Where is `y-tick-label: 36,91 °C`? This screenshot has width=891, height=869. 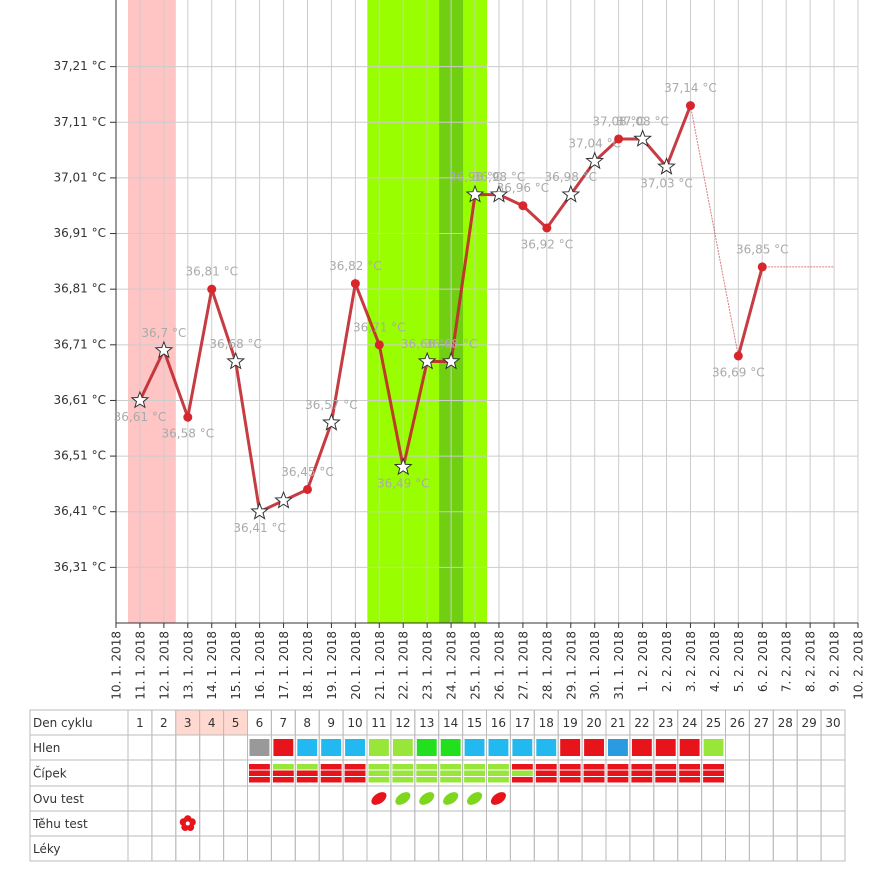 y-tick-label: 36,91 °C is located at coordinates (79, 233).